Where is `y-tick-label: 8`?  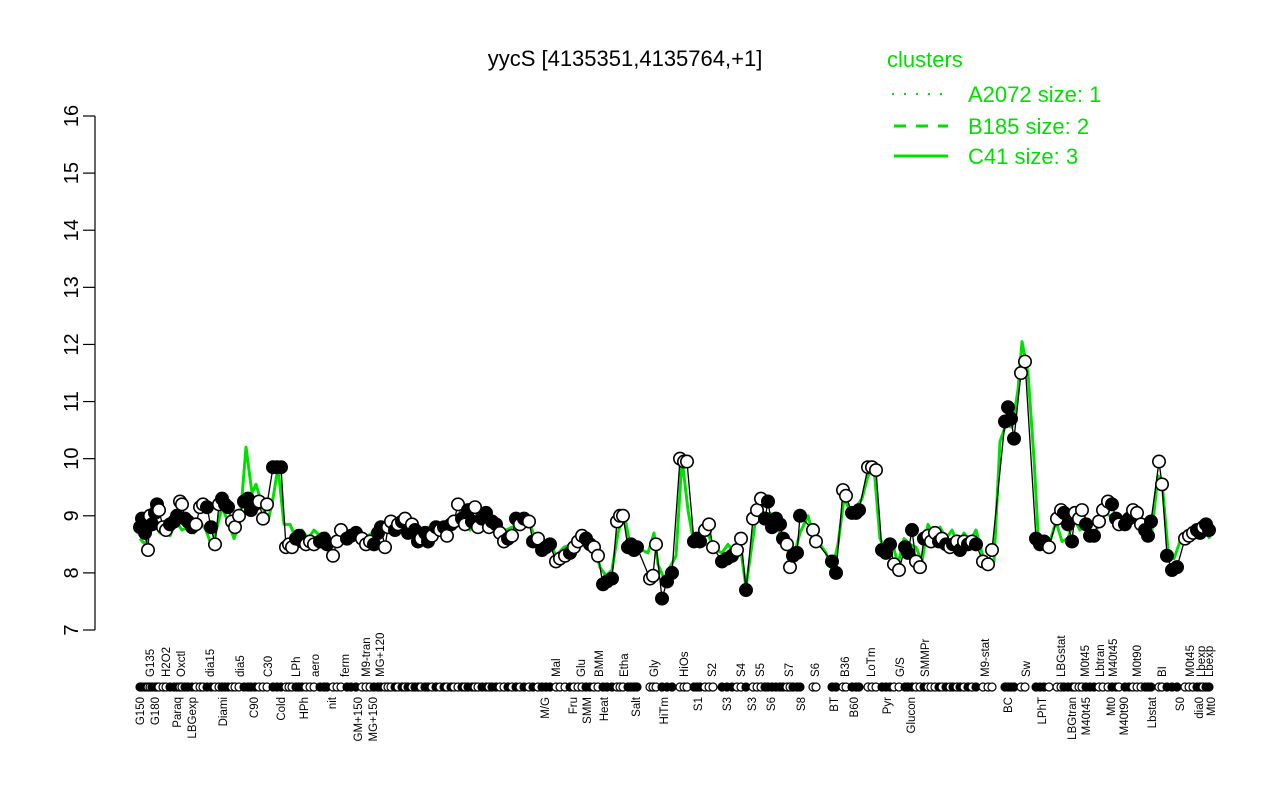 y-tick-label: 8 is located at coordinates (72, 572).